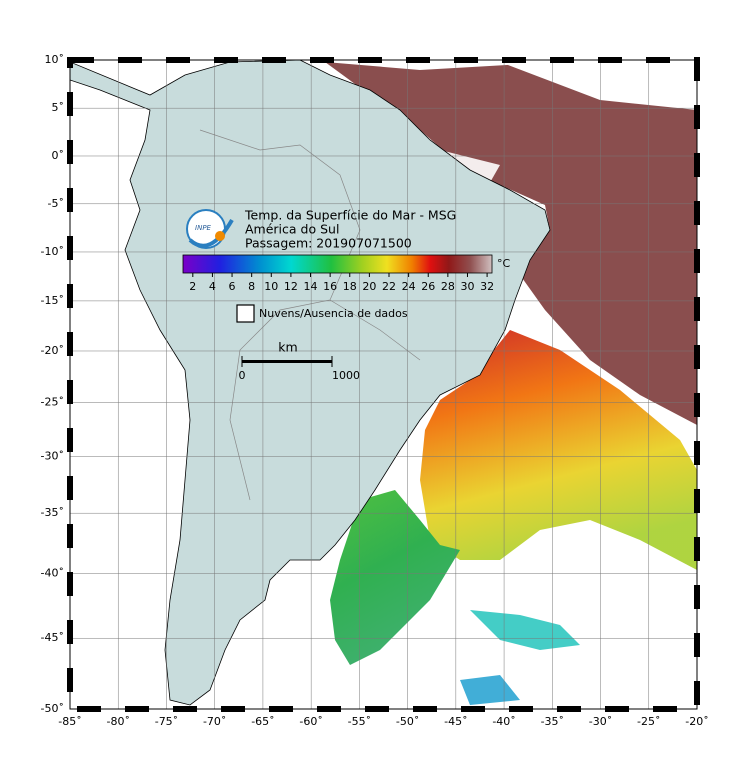 The height and width of the screenshot is (781, 741). What do you see at coordinates (341, 283) in the screenshot?
I see `colorbar-ticks: 2 4 6 8 10 12 14 16 18 20 22 24 26 28 30 32` at bounding box center [341, 283].